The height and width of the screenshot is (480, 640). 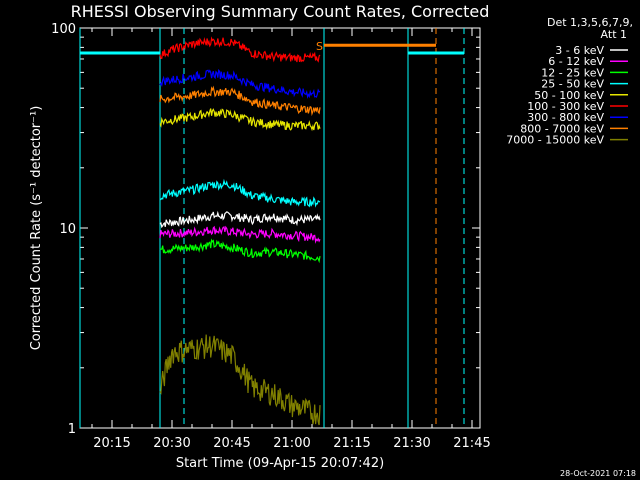 What do you see at coordinates (240, 234) in the screenshot?
I see `series-line-6_12keV` at bounding box center [240, 234].